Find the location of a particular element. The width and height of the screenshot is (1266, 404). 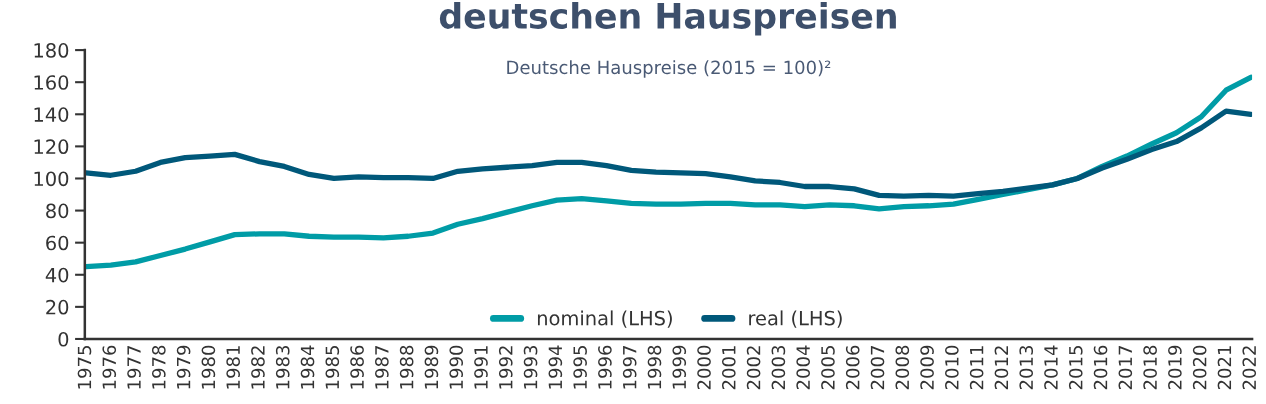

x-tick-label: 1979 is located at coordinates (183, 367).